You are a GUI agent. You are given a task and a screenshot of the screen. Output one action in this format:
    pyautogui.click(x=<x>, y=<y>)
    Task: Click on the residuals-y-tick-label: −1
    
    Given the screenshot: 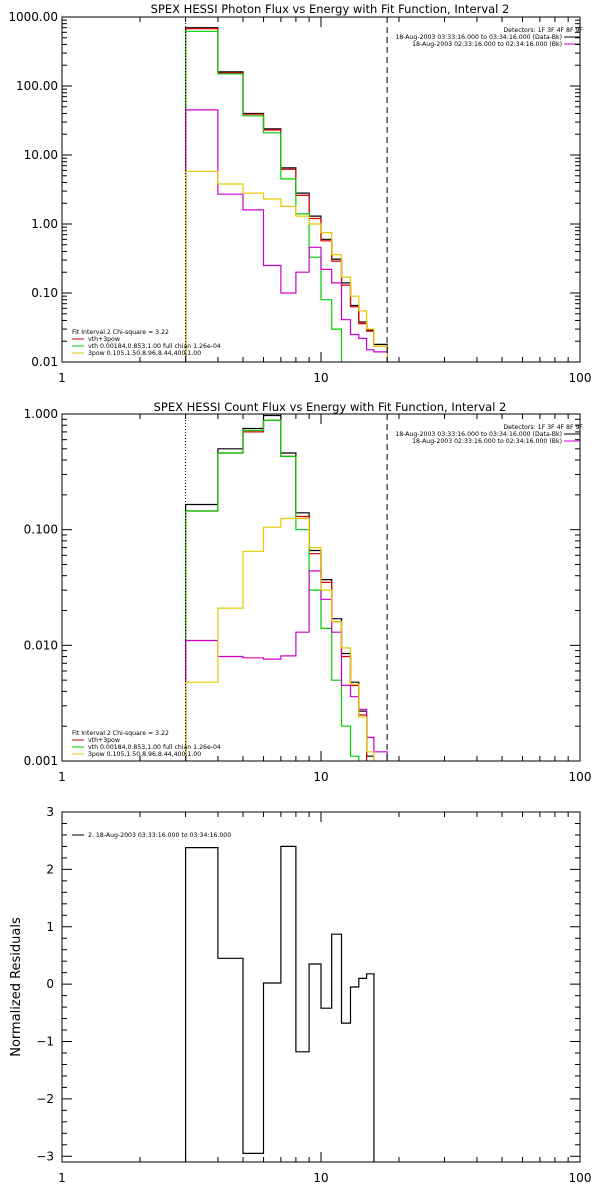 What is the action you would take?
    pyautogui.click(x=45, y=1042)
    